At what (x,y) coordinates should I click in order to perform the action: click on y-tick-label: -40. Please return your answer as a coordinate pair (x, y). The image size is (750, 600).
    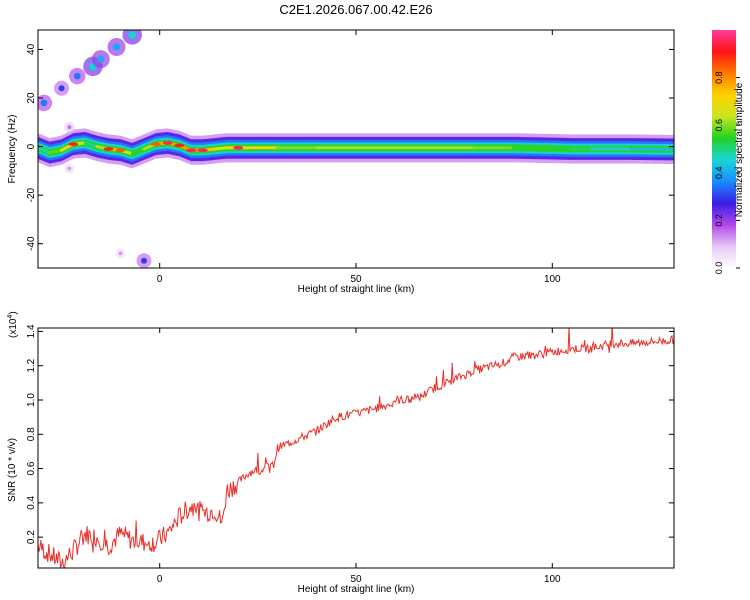
    Looking at the image, I should click on (31, 243).